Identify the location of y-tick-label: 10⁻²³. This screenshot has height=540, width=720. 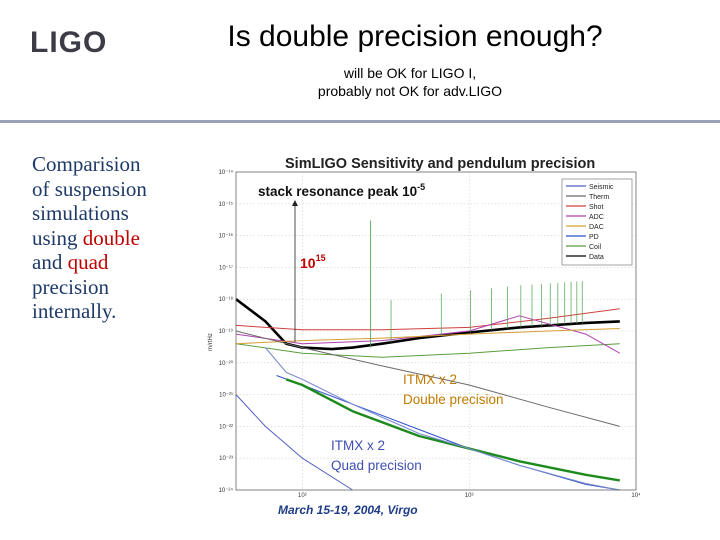
(226, 459).